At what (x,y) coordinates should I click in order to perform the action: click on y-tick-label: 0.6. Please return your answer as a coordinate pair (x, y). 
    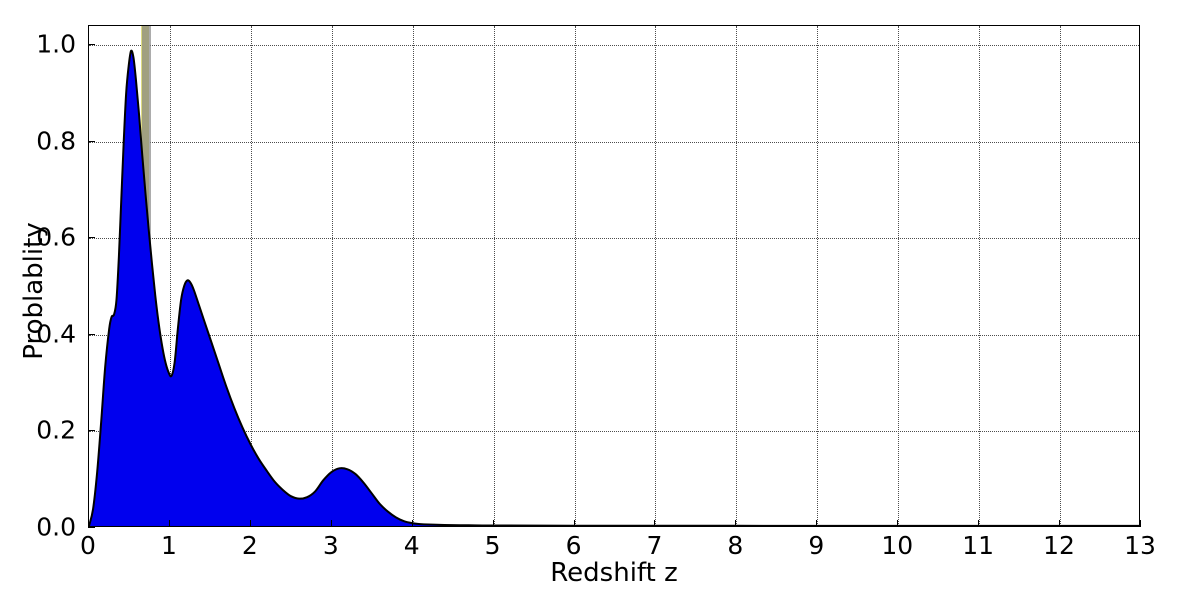
    Looking at the image, I should click on (56, 237).